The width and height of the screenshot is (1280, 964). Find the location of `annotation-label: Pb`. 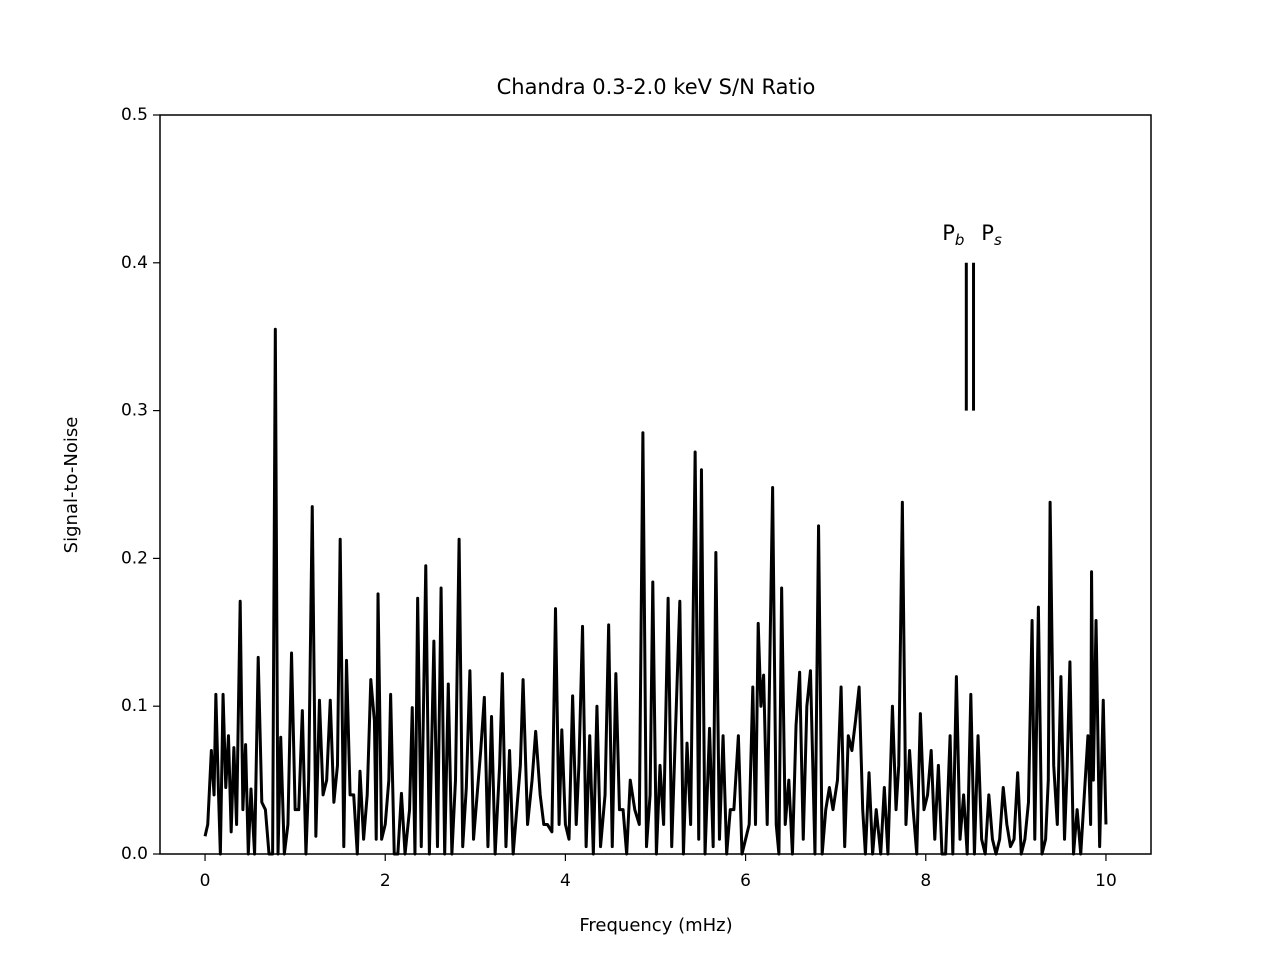

annotation-label: Pb is located at coordinates (953, 235).